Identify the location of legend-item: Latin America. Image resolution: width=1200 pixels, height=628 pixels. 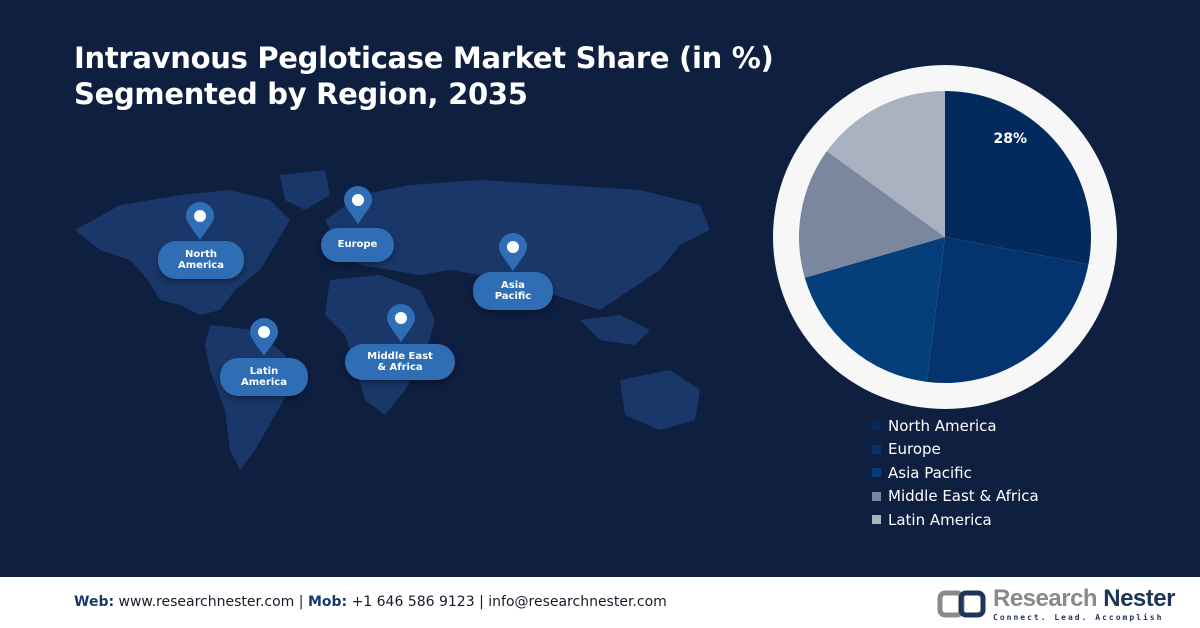
(955, 520).